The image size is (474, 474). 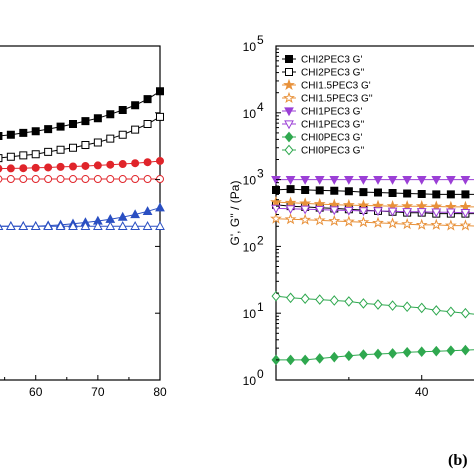 What do you see at coordinates (160, 392) in the screenshot?
I see `left-x-tick-label: 80` at bounding box center [160, 392].